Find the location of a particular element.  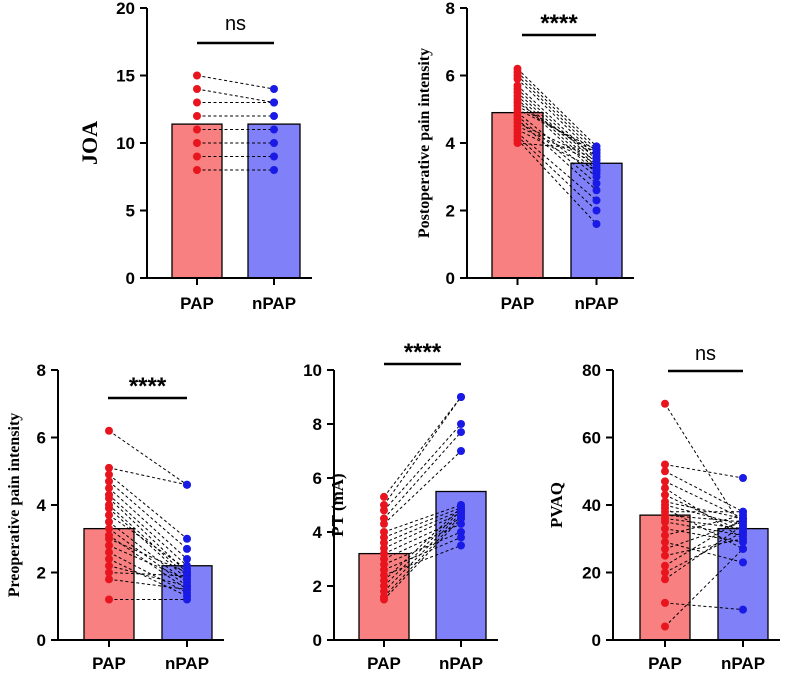

y-tick-label: 10 is located at coordinates (312, 370).